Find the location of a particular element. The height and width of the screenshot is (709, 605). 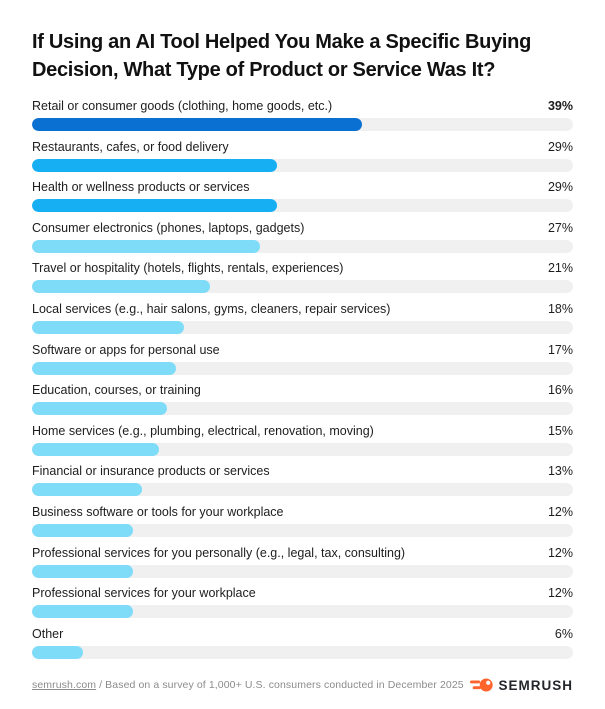

value-label: 17% is located at coordinates (560, 349).